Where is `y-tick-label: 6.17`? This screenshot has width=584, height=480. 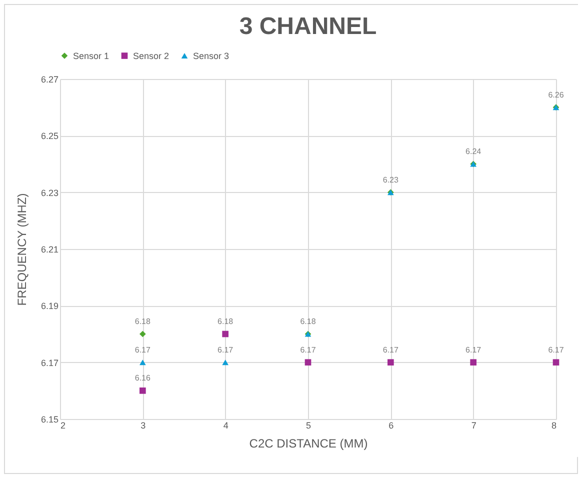
y-tick-label: 6.17 is located at coordinates (49, 363).